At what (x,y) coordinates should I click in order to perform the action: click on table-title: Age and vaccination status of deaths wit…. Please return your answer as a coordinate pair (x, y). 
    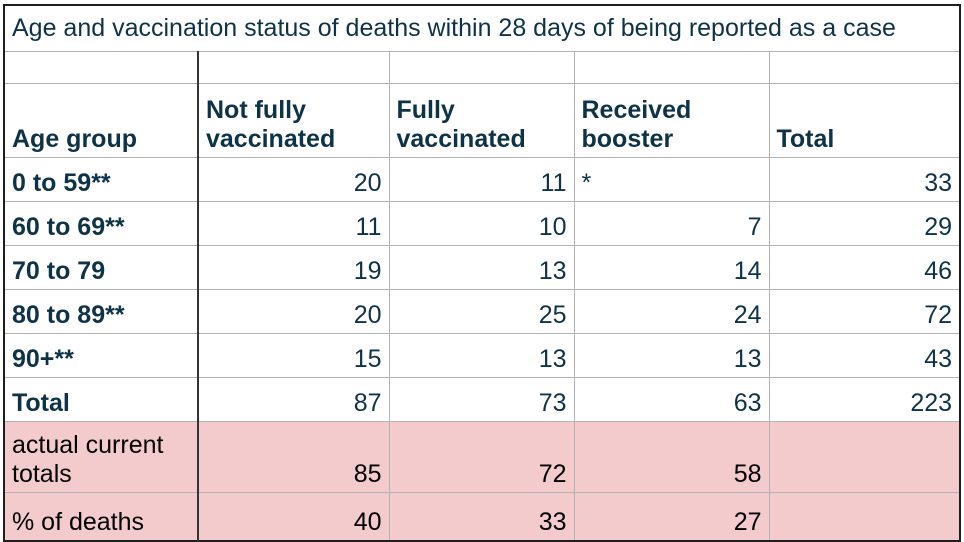
    Looking at the image, I should click on (482, 28).